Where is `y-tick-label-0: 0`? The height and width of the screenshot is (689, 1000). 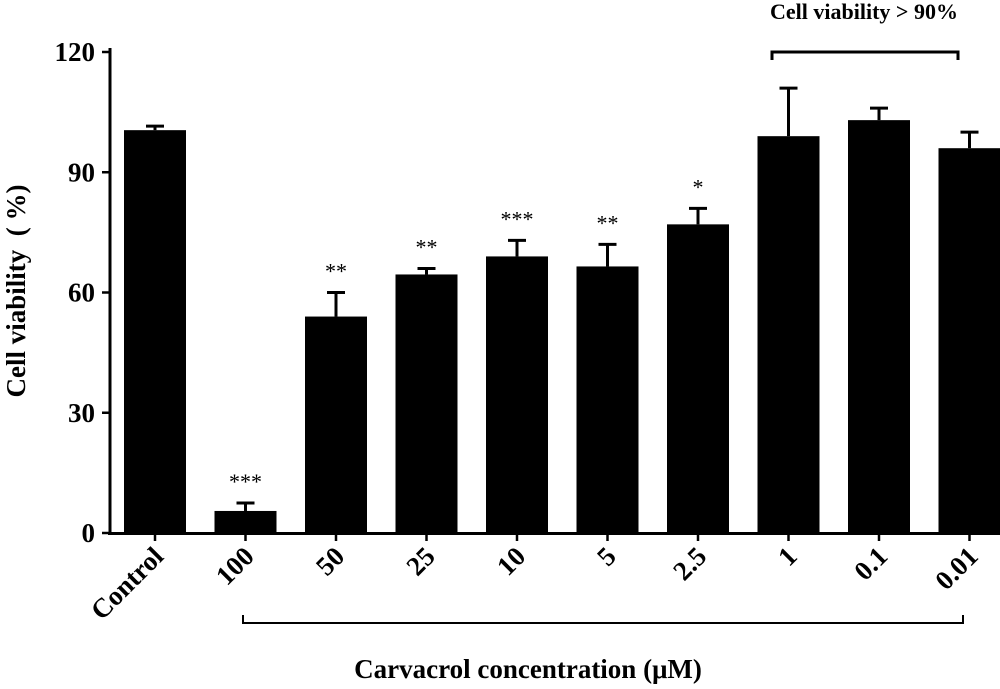 y-tick-label-0: 0 is located at coordinates (89, 533).